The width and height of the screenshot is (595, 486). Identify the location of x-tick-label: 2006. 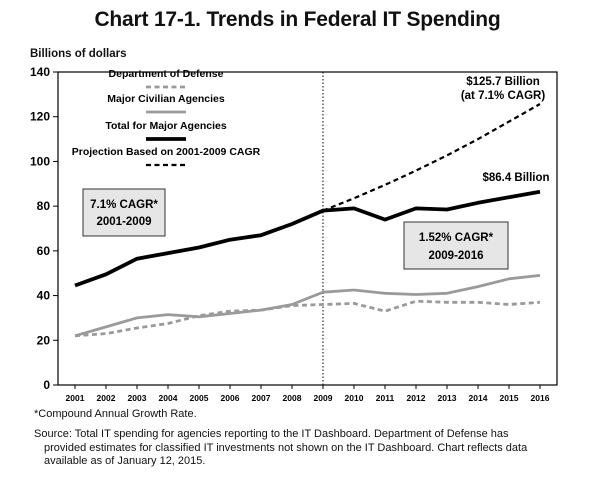
(230, 398).